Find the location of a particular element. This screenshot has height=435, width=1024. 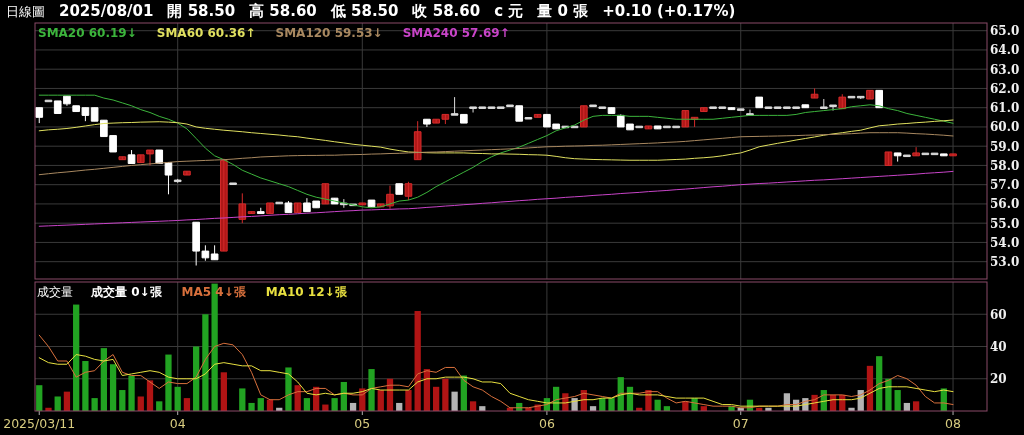

chart-title: 日線圖 is located at coordinates (25, 11).